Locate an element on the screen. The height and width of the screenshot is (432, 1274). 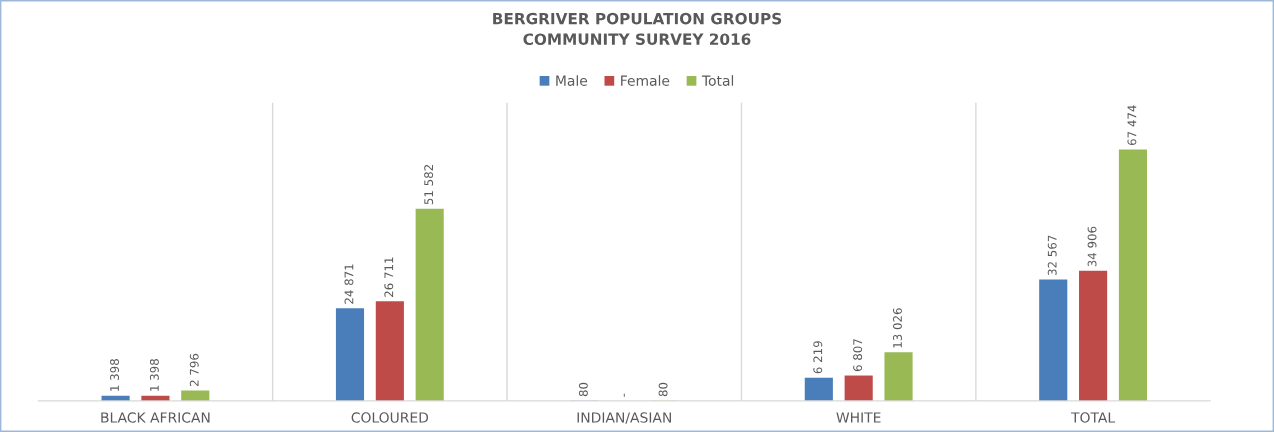
x-tick-label: WHITE is located at coordinates (858, 417).